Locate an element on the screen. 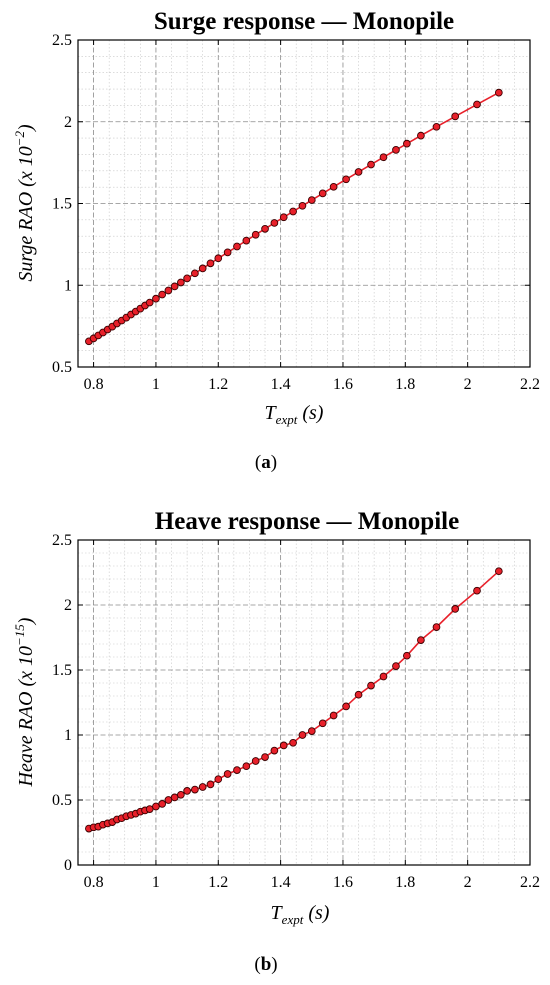 Image resolution: width=550 pixels, height=985 pixels. y-axis-label-surge: Surge RAO (x 10−2) is located at coordinates (24, 203).